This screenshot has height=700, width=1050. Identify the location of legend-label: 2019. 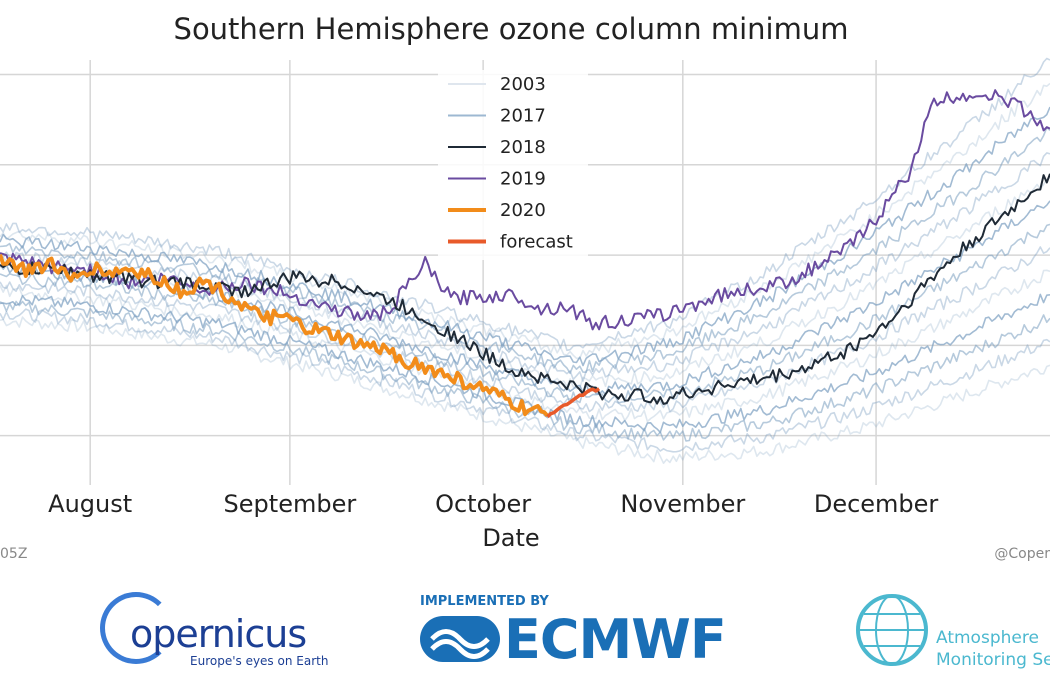
(523, 179).